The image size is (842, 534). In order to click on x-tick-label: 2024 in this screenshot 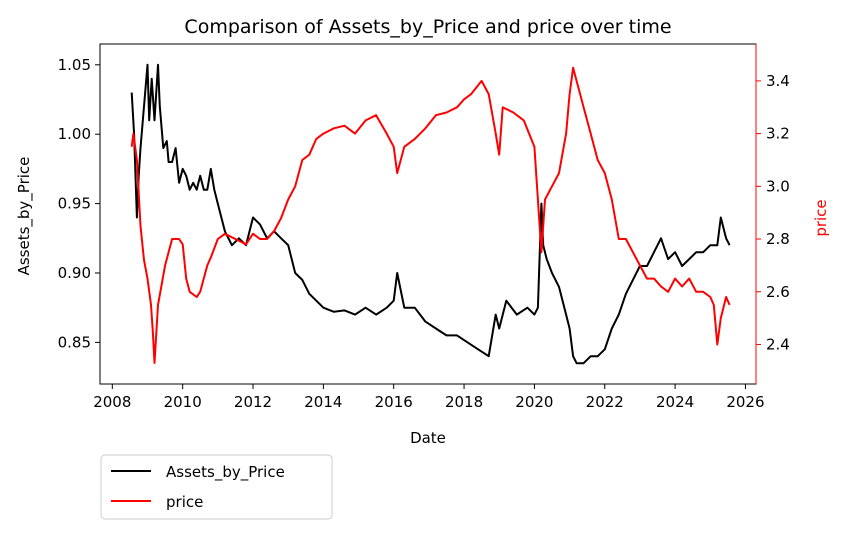, I will do `click(675, 402)`.